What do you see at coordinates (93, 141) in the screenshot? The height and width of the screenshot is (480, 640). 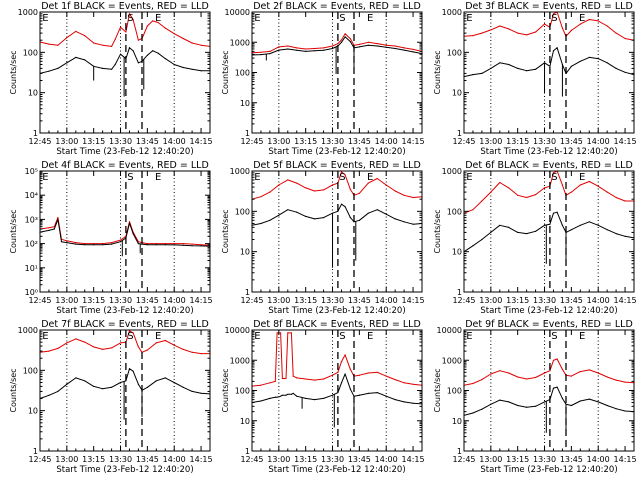 I see `x-tick-label: 13:15` at bounding box center [93, 141].